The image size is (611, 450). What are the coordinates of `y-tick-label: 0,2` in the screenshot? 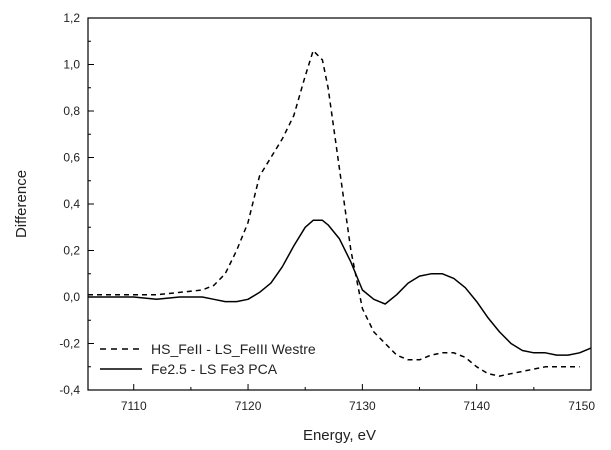 It's located at (71, 251).